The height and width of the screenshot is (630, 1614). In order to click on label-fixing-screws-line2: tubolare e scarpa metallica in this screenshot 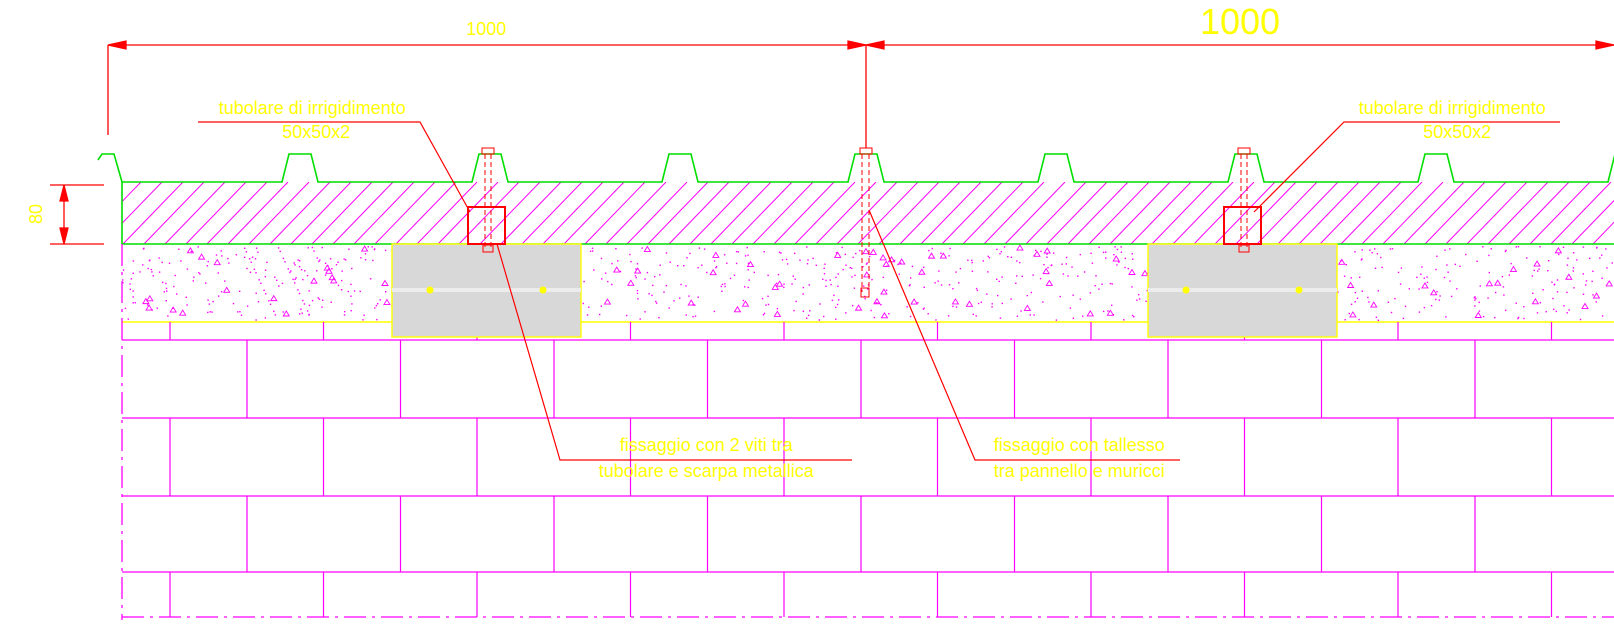, I will do `click(706, 471)`.